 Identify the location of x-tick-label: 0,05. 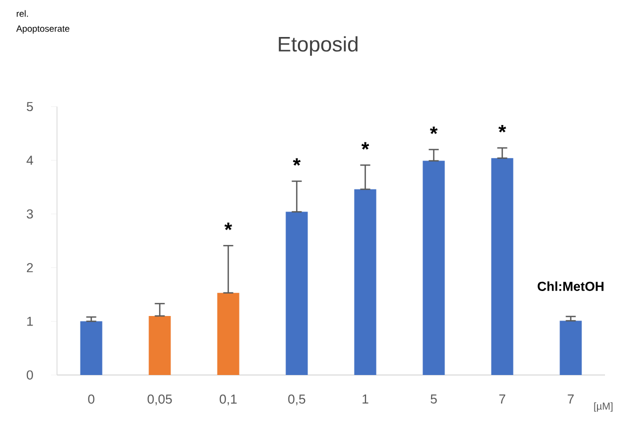
(160, 400).